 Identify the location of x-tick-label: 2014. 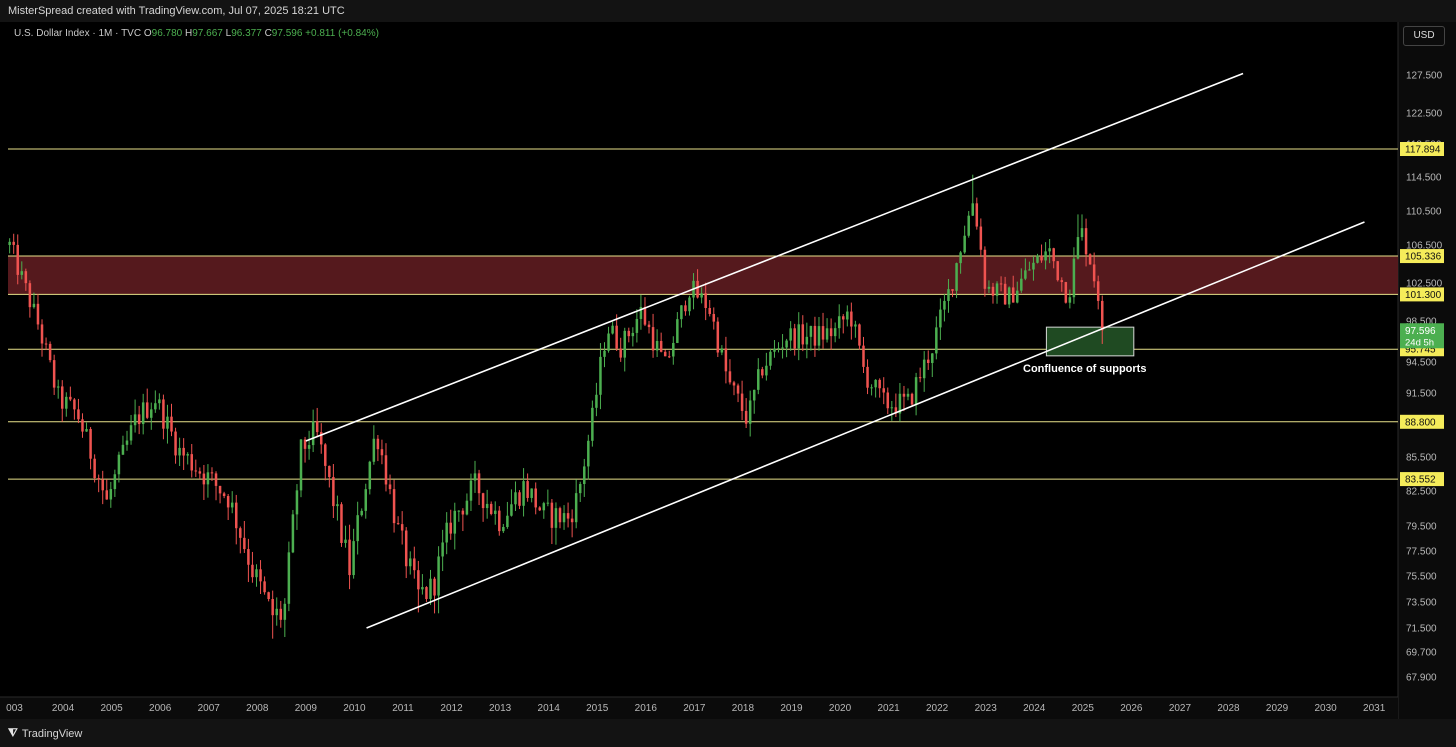
(549, 708).